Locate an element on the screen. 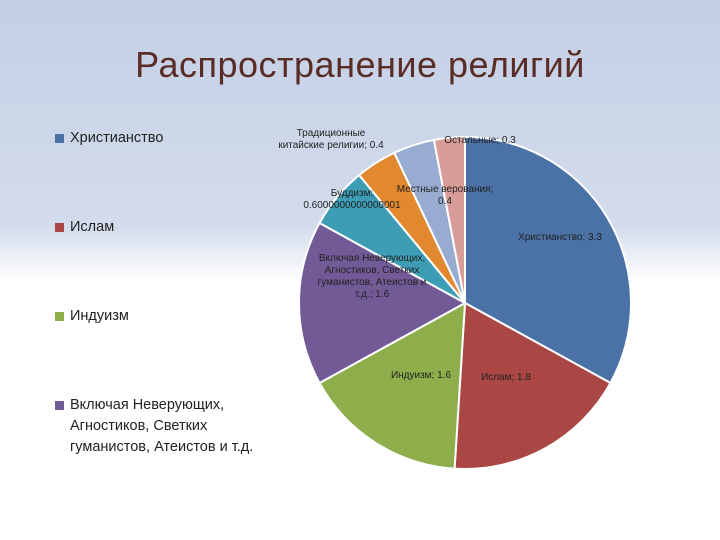 This screenshot has height=540, width=720. pie-slice-nonreligious is located at coordinates (383, 303).